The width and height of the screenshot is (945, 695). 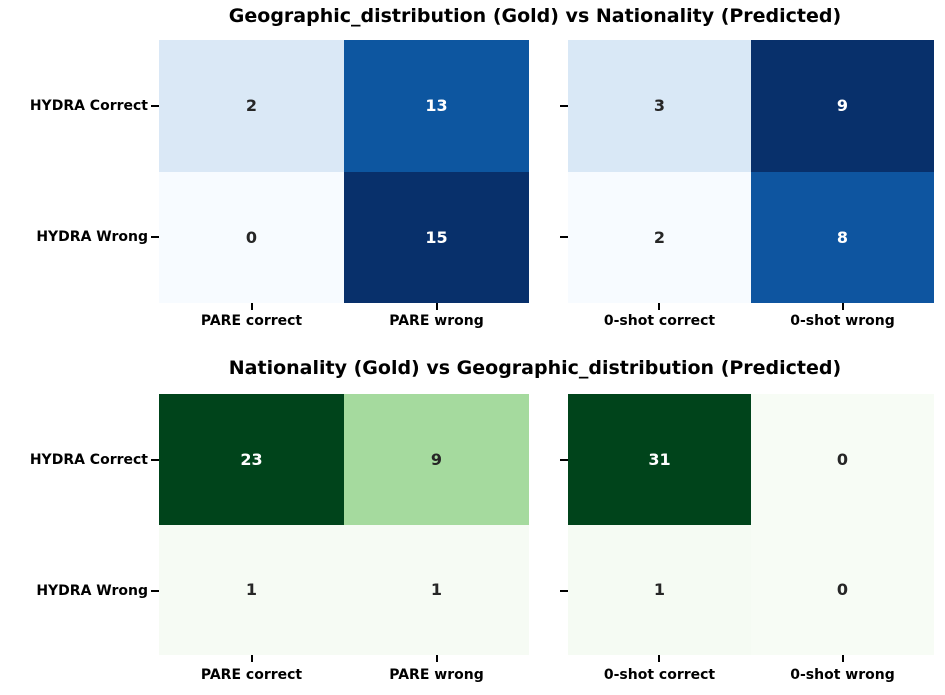 I want to click on heatmap-top-left: 2 13 0 15, so click(x=344, y=171).